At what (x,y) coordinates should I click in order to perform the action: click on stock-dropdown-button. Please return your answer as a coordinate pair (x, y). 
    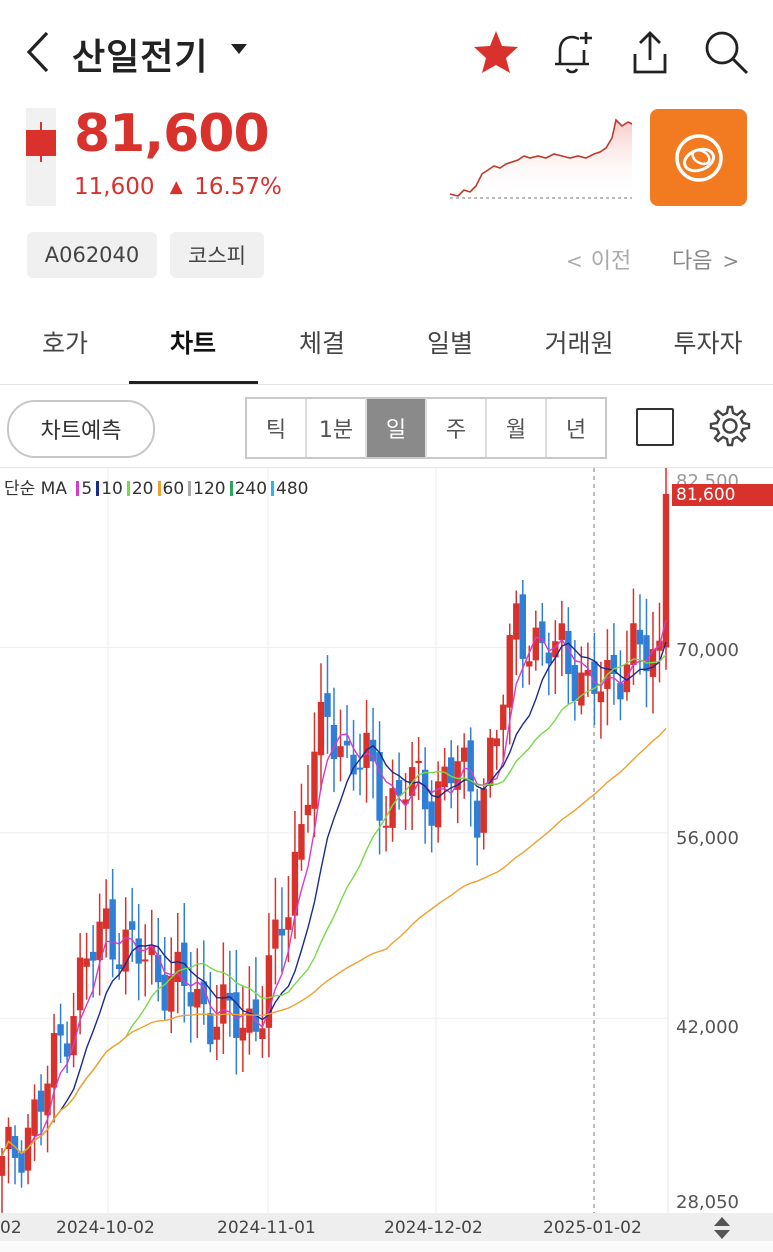
    Looking at the image, I should click on (239, 49).